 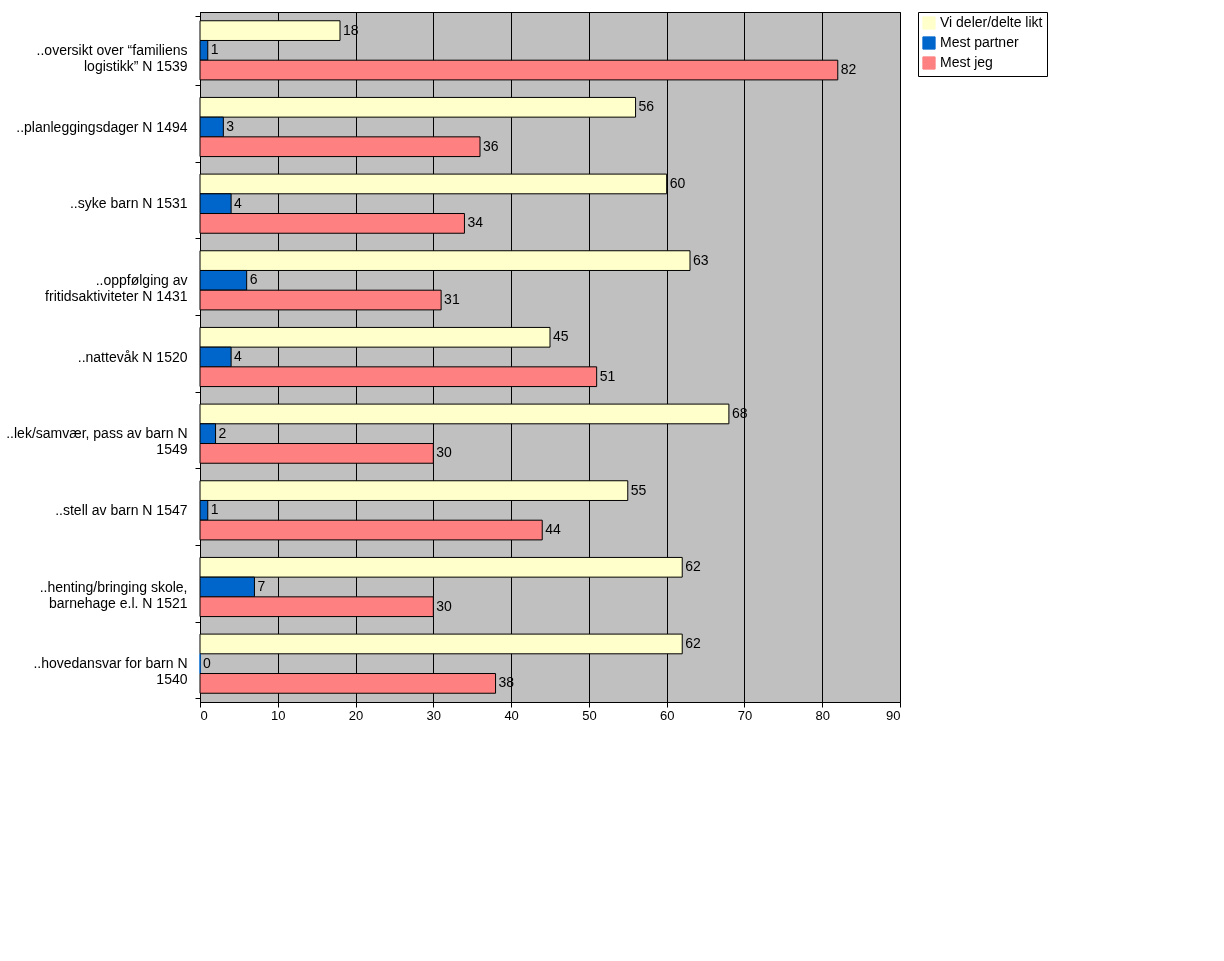 I want to click on x-tick-label: 10, so click(x=278, y=715).